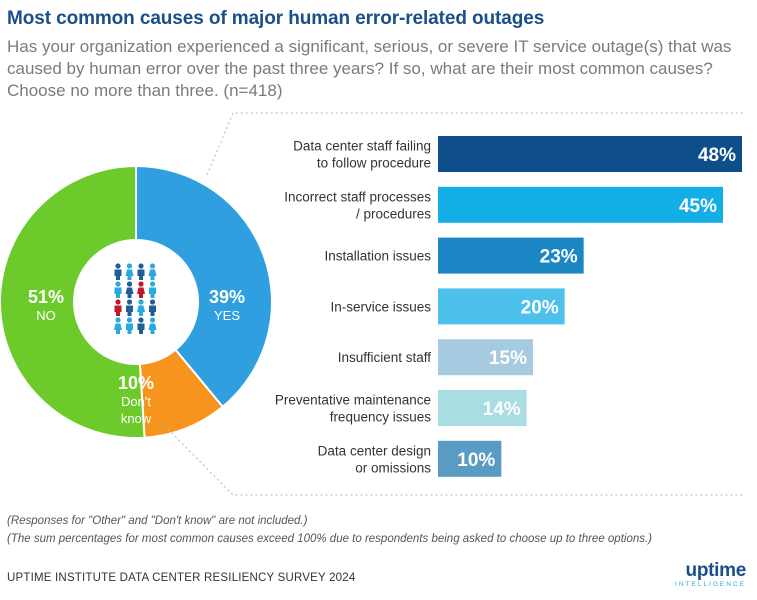 Image resolution: width=757 pixels, height=600 pixels. What do you see at coordinates (73, 301) in the screenshot?
I see `donut-slice-no` at bounding box center [73, 301].